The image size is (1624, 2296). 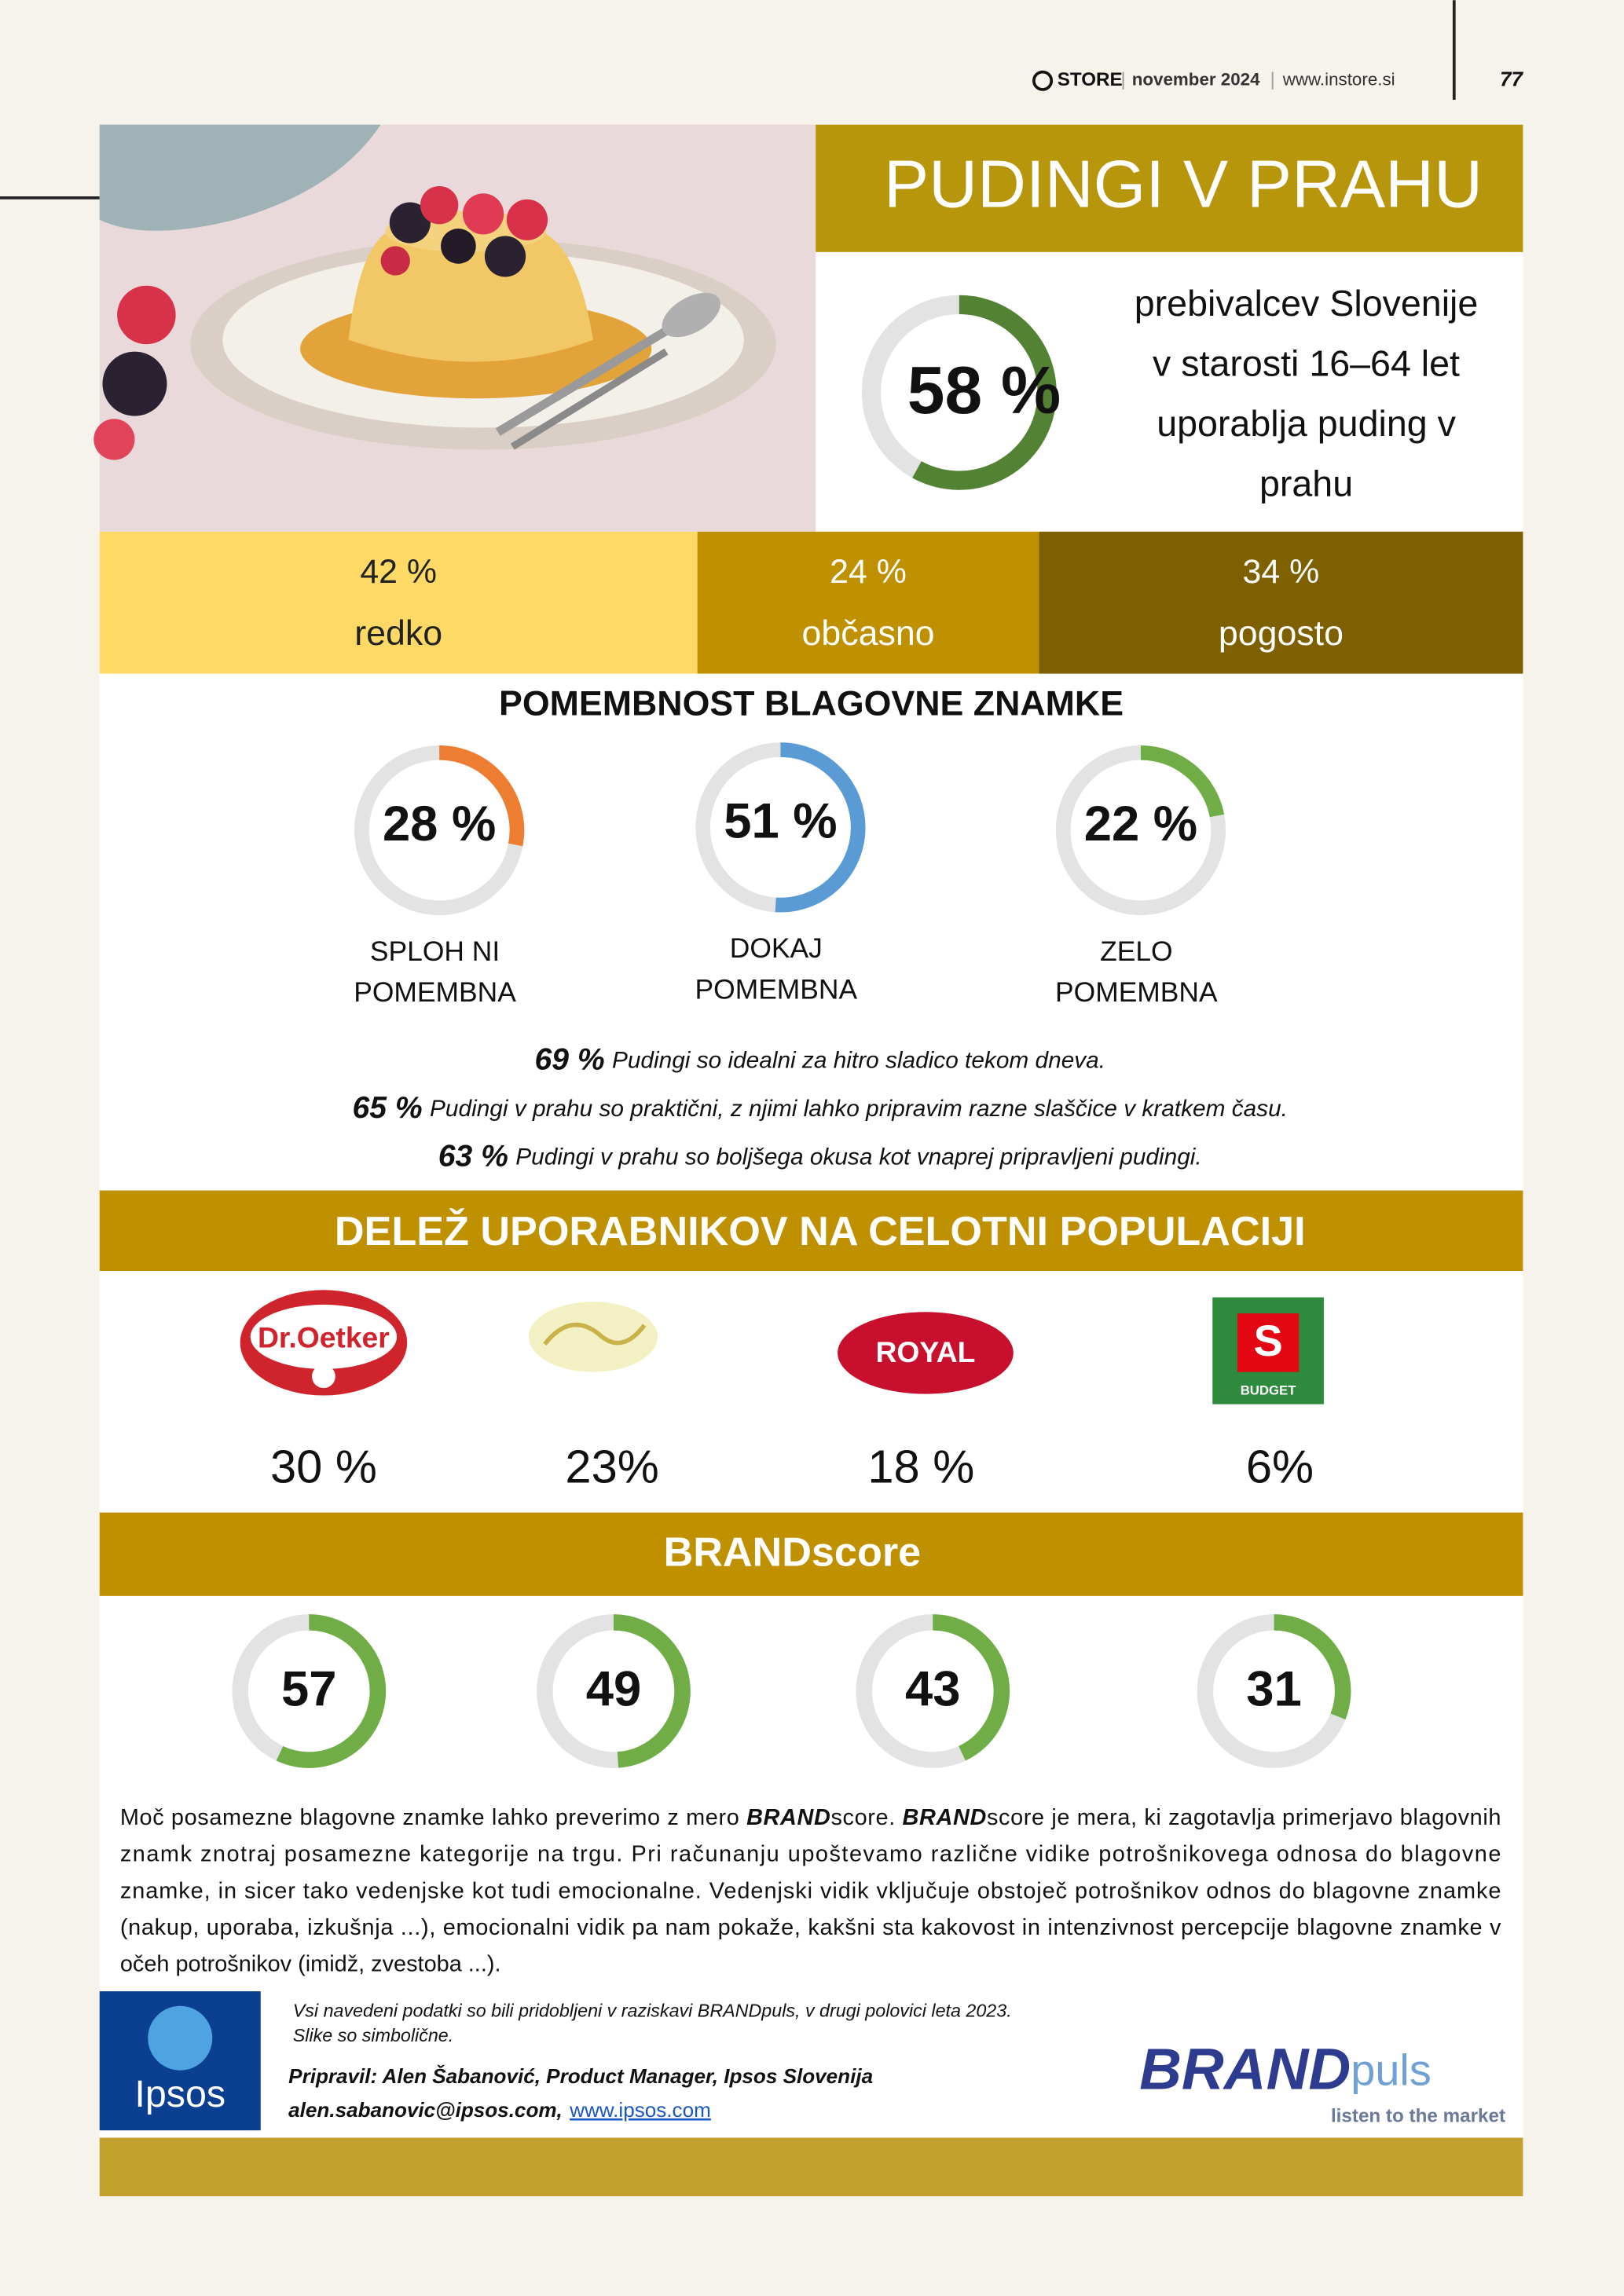 I want to click on contact-email: alen.sabanovic@ipsos.com,, so click(x=426, y=2110).